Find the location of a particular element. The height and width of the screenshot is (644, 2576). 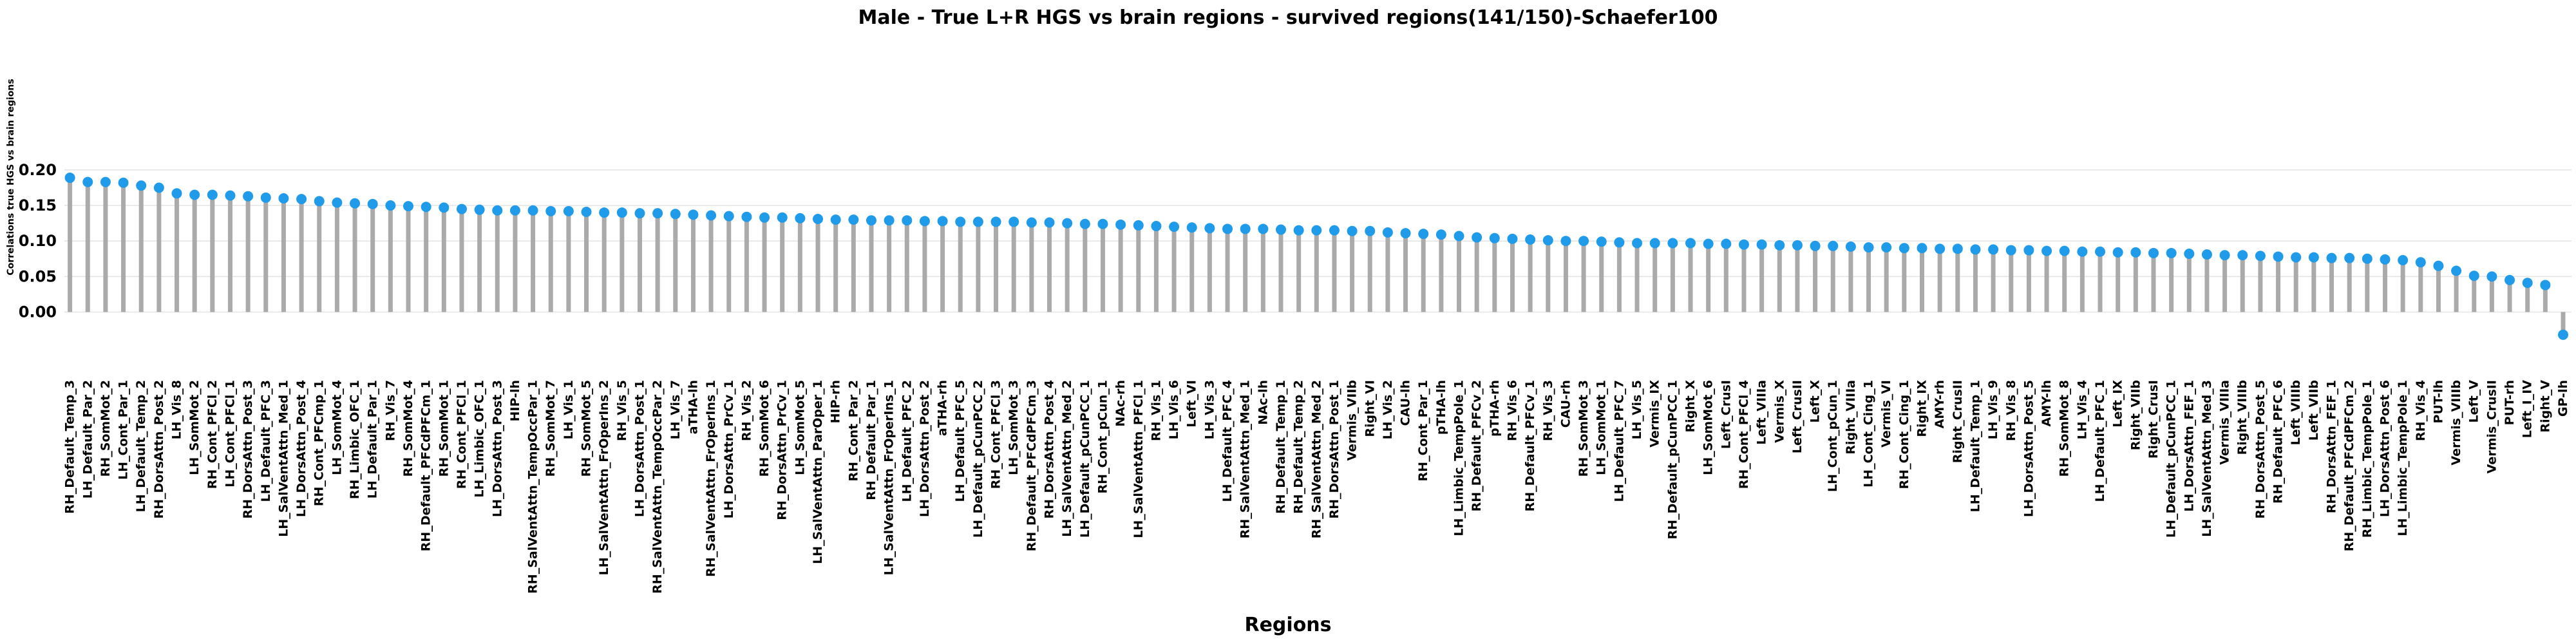

x-tick-label: LH_Default_pCunPCC_1 is located at coordinates (1085, 459).